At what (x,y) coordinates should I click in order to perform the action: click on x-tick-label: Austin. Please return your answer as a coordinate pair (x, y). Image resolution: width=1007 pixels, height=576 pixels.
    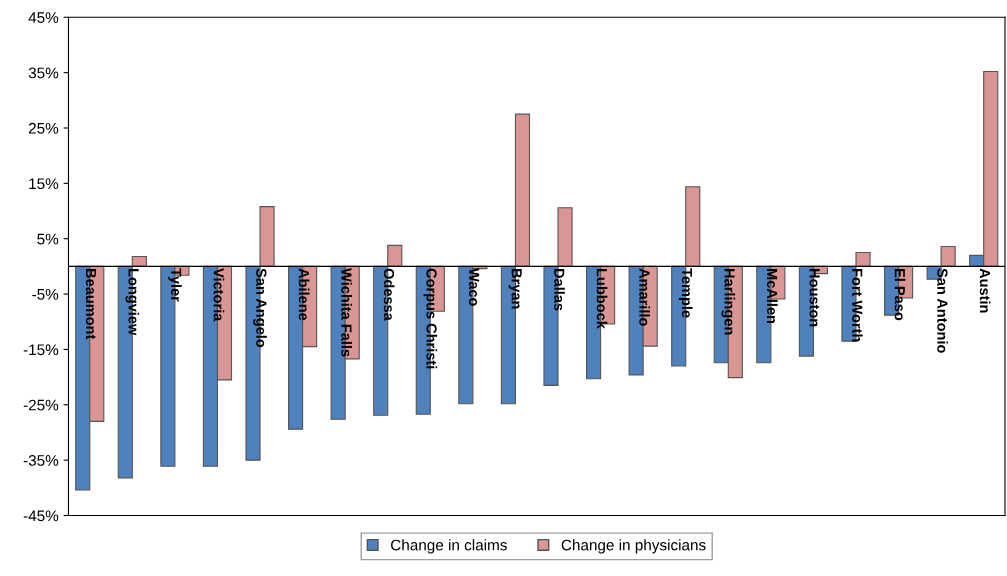
    Looking at the image, I should click on (985, 290).